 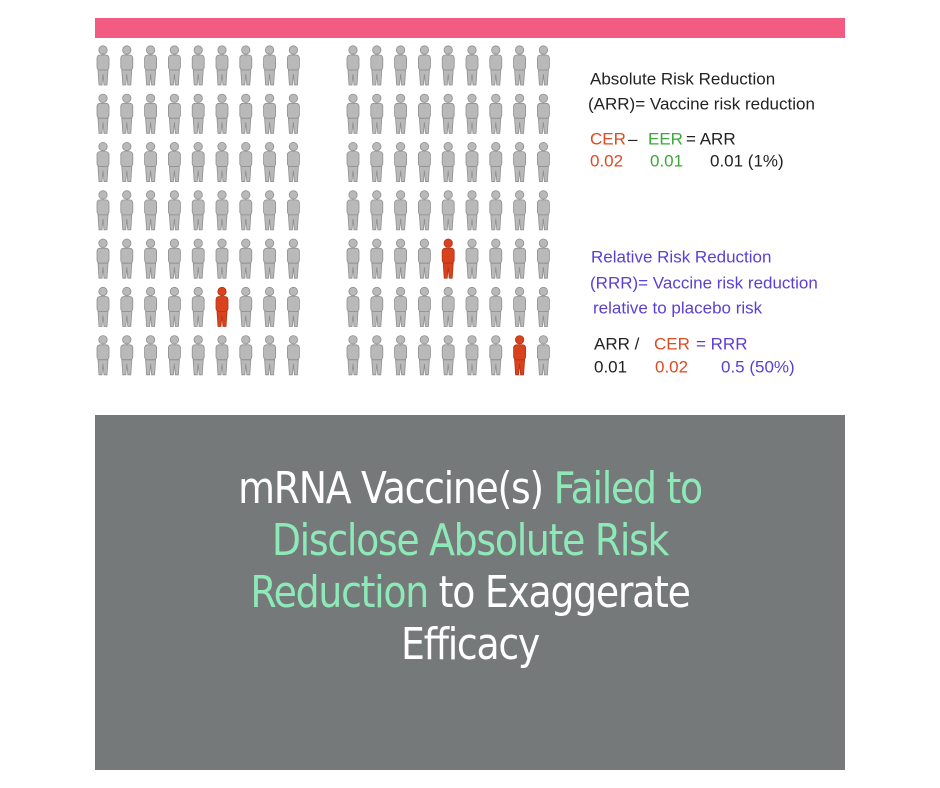 I want to click on headline-text: to Exaggerate, so click(x=559, y=592).